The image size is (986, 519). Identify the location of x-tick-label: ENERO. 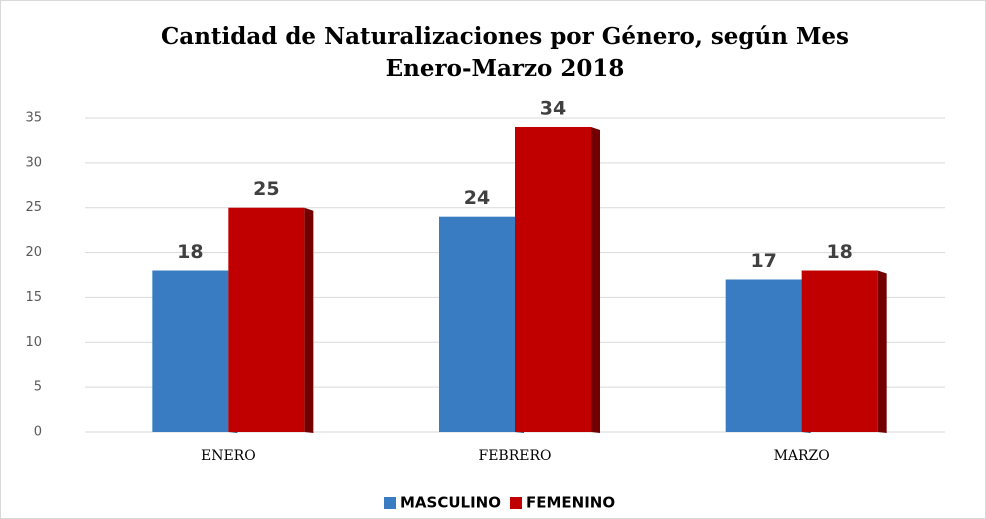
(228, 456).